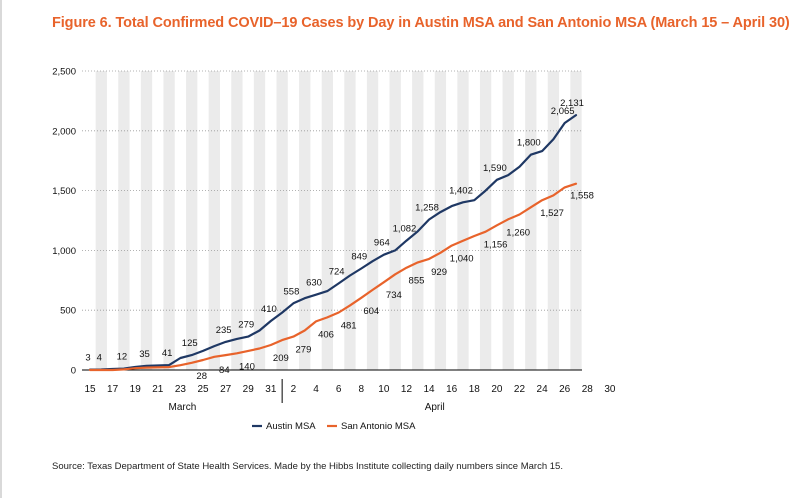 This screenshot has width=811, height=498. I want to click on austin-data-label: 724, so click(337, 271).